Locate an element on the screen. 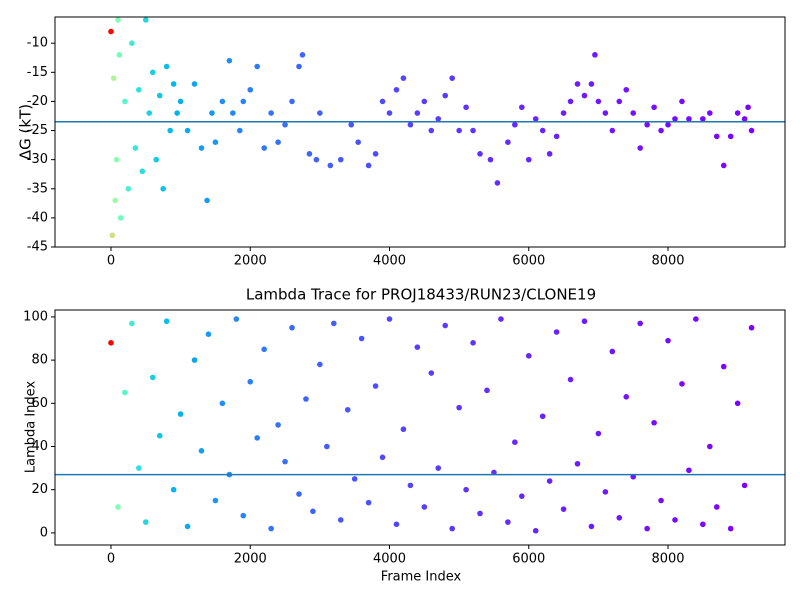  y-tick-label: 100 is located at coordinates (35, 316).